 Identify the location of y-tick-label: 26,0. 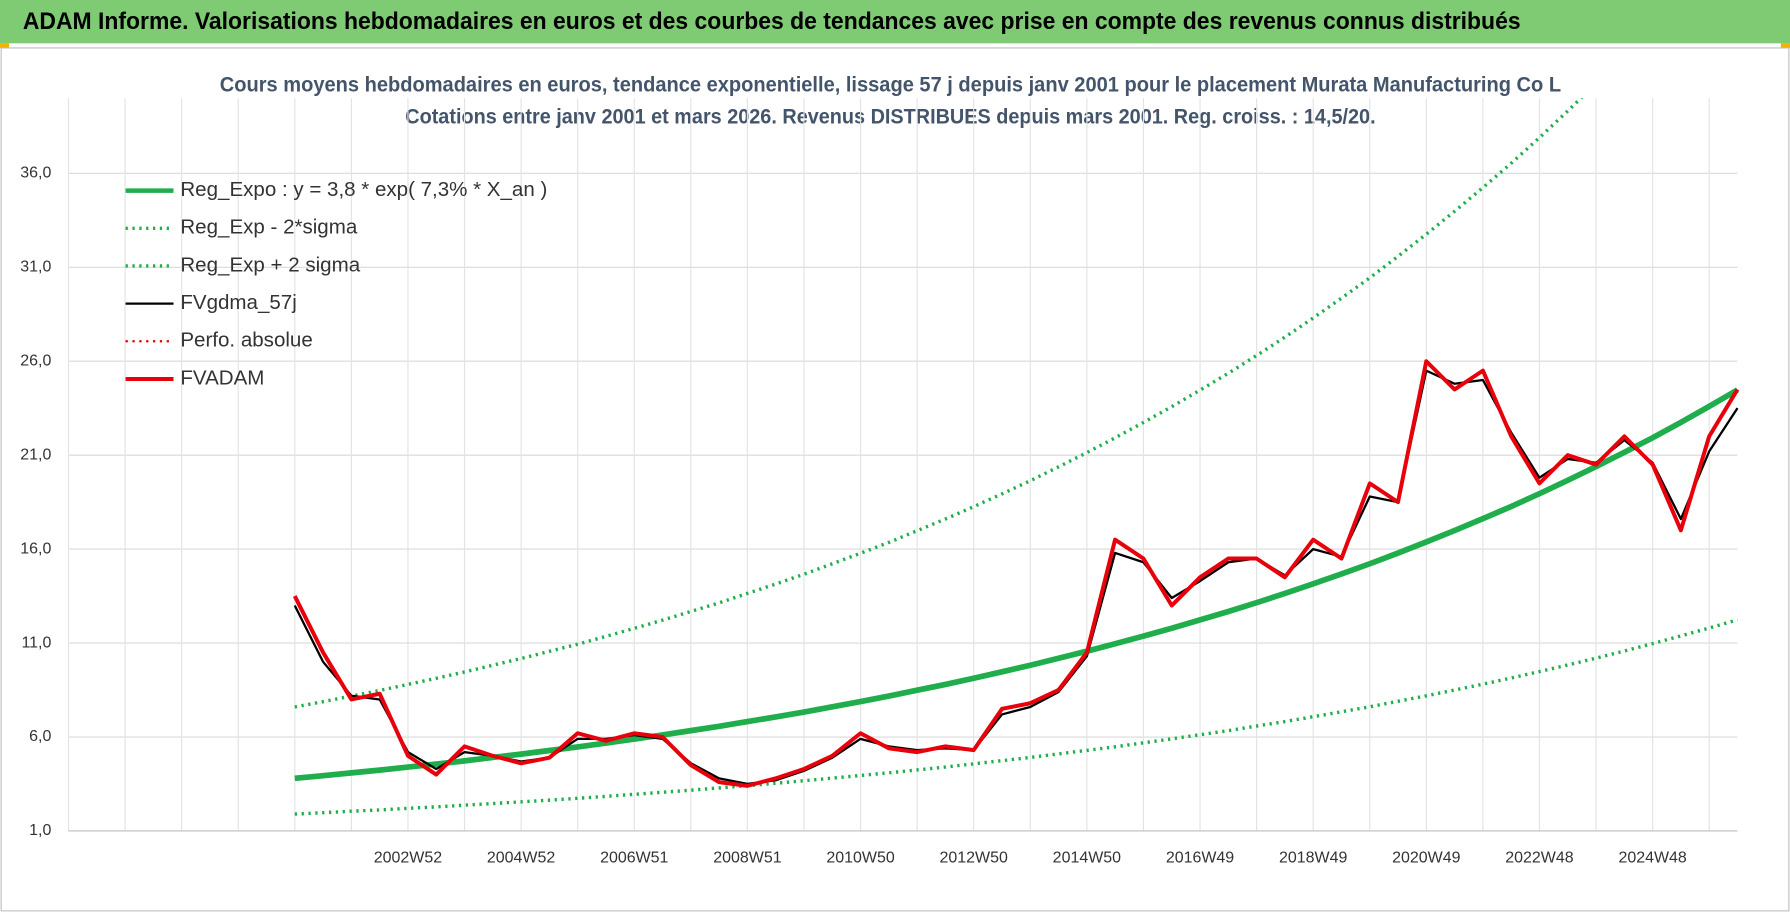
(35, 360).